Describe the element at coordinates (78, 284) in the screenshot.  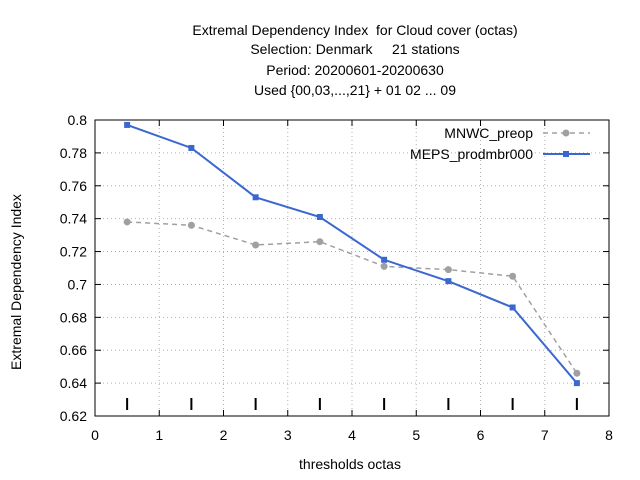
I see `y-tick-label: 0.7` at that location.